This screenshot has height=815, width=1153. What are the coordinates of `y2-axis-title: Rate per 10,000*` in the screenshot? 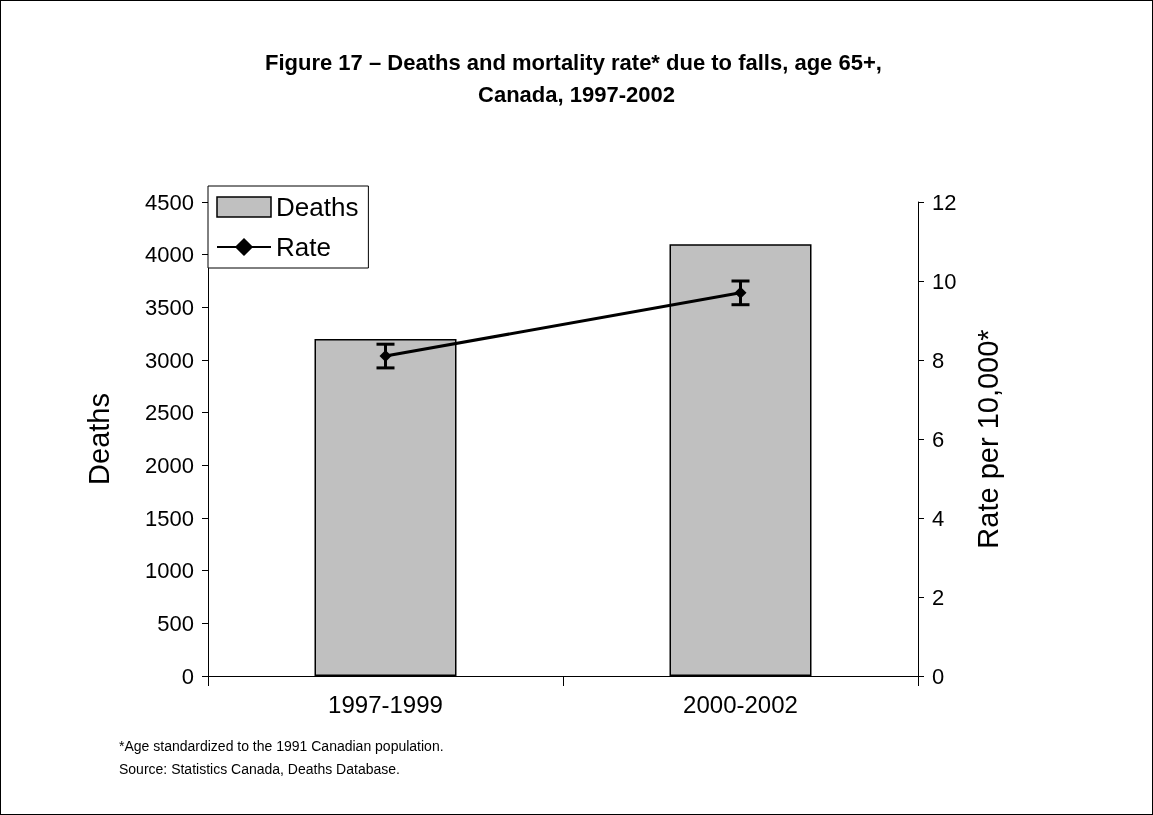 It's located at (987, 439).